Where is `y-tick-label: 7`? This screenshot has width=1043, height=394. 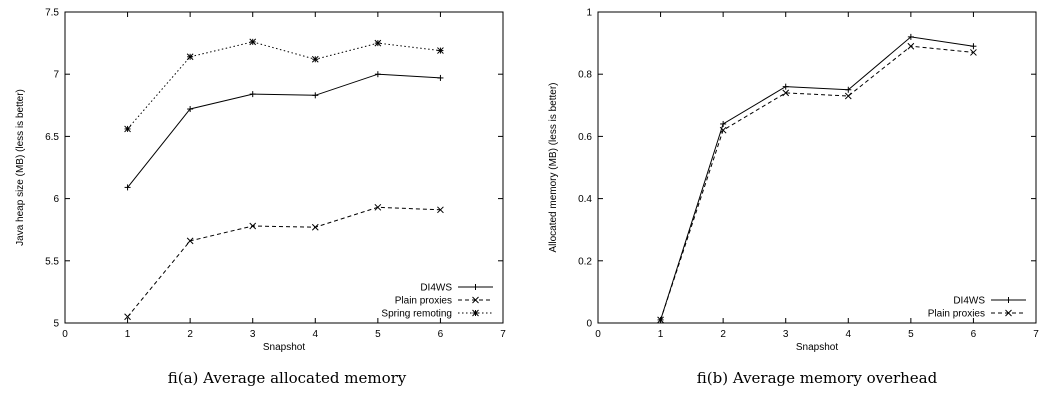
y-tick-label: 7 is located at coordinates (56, 75).